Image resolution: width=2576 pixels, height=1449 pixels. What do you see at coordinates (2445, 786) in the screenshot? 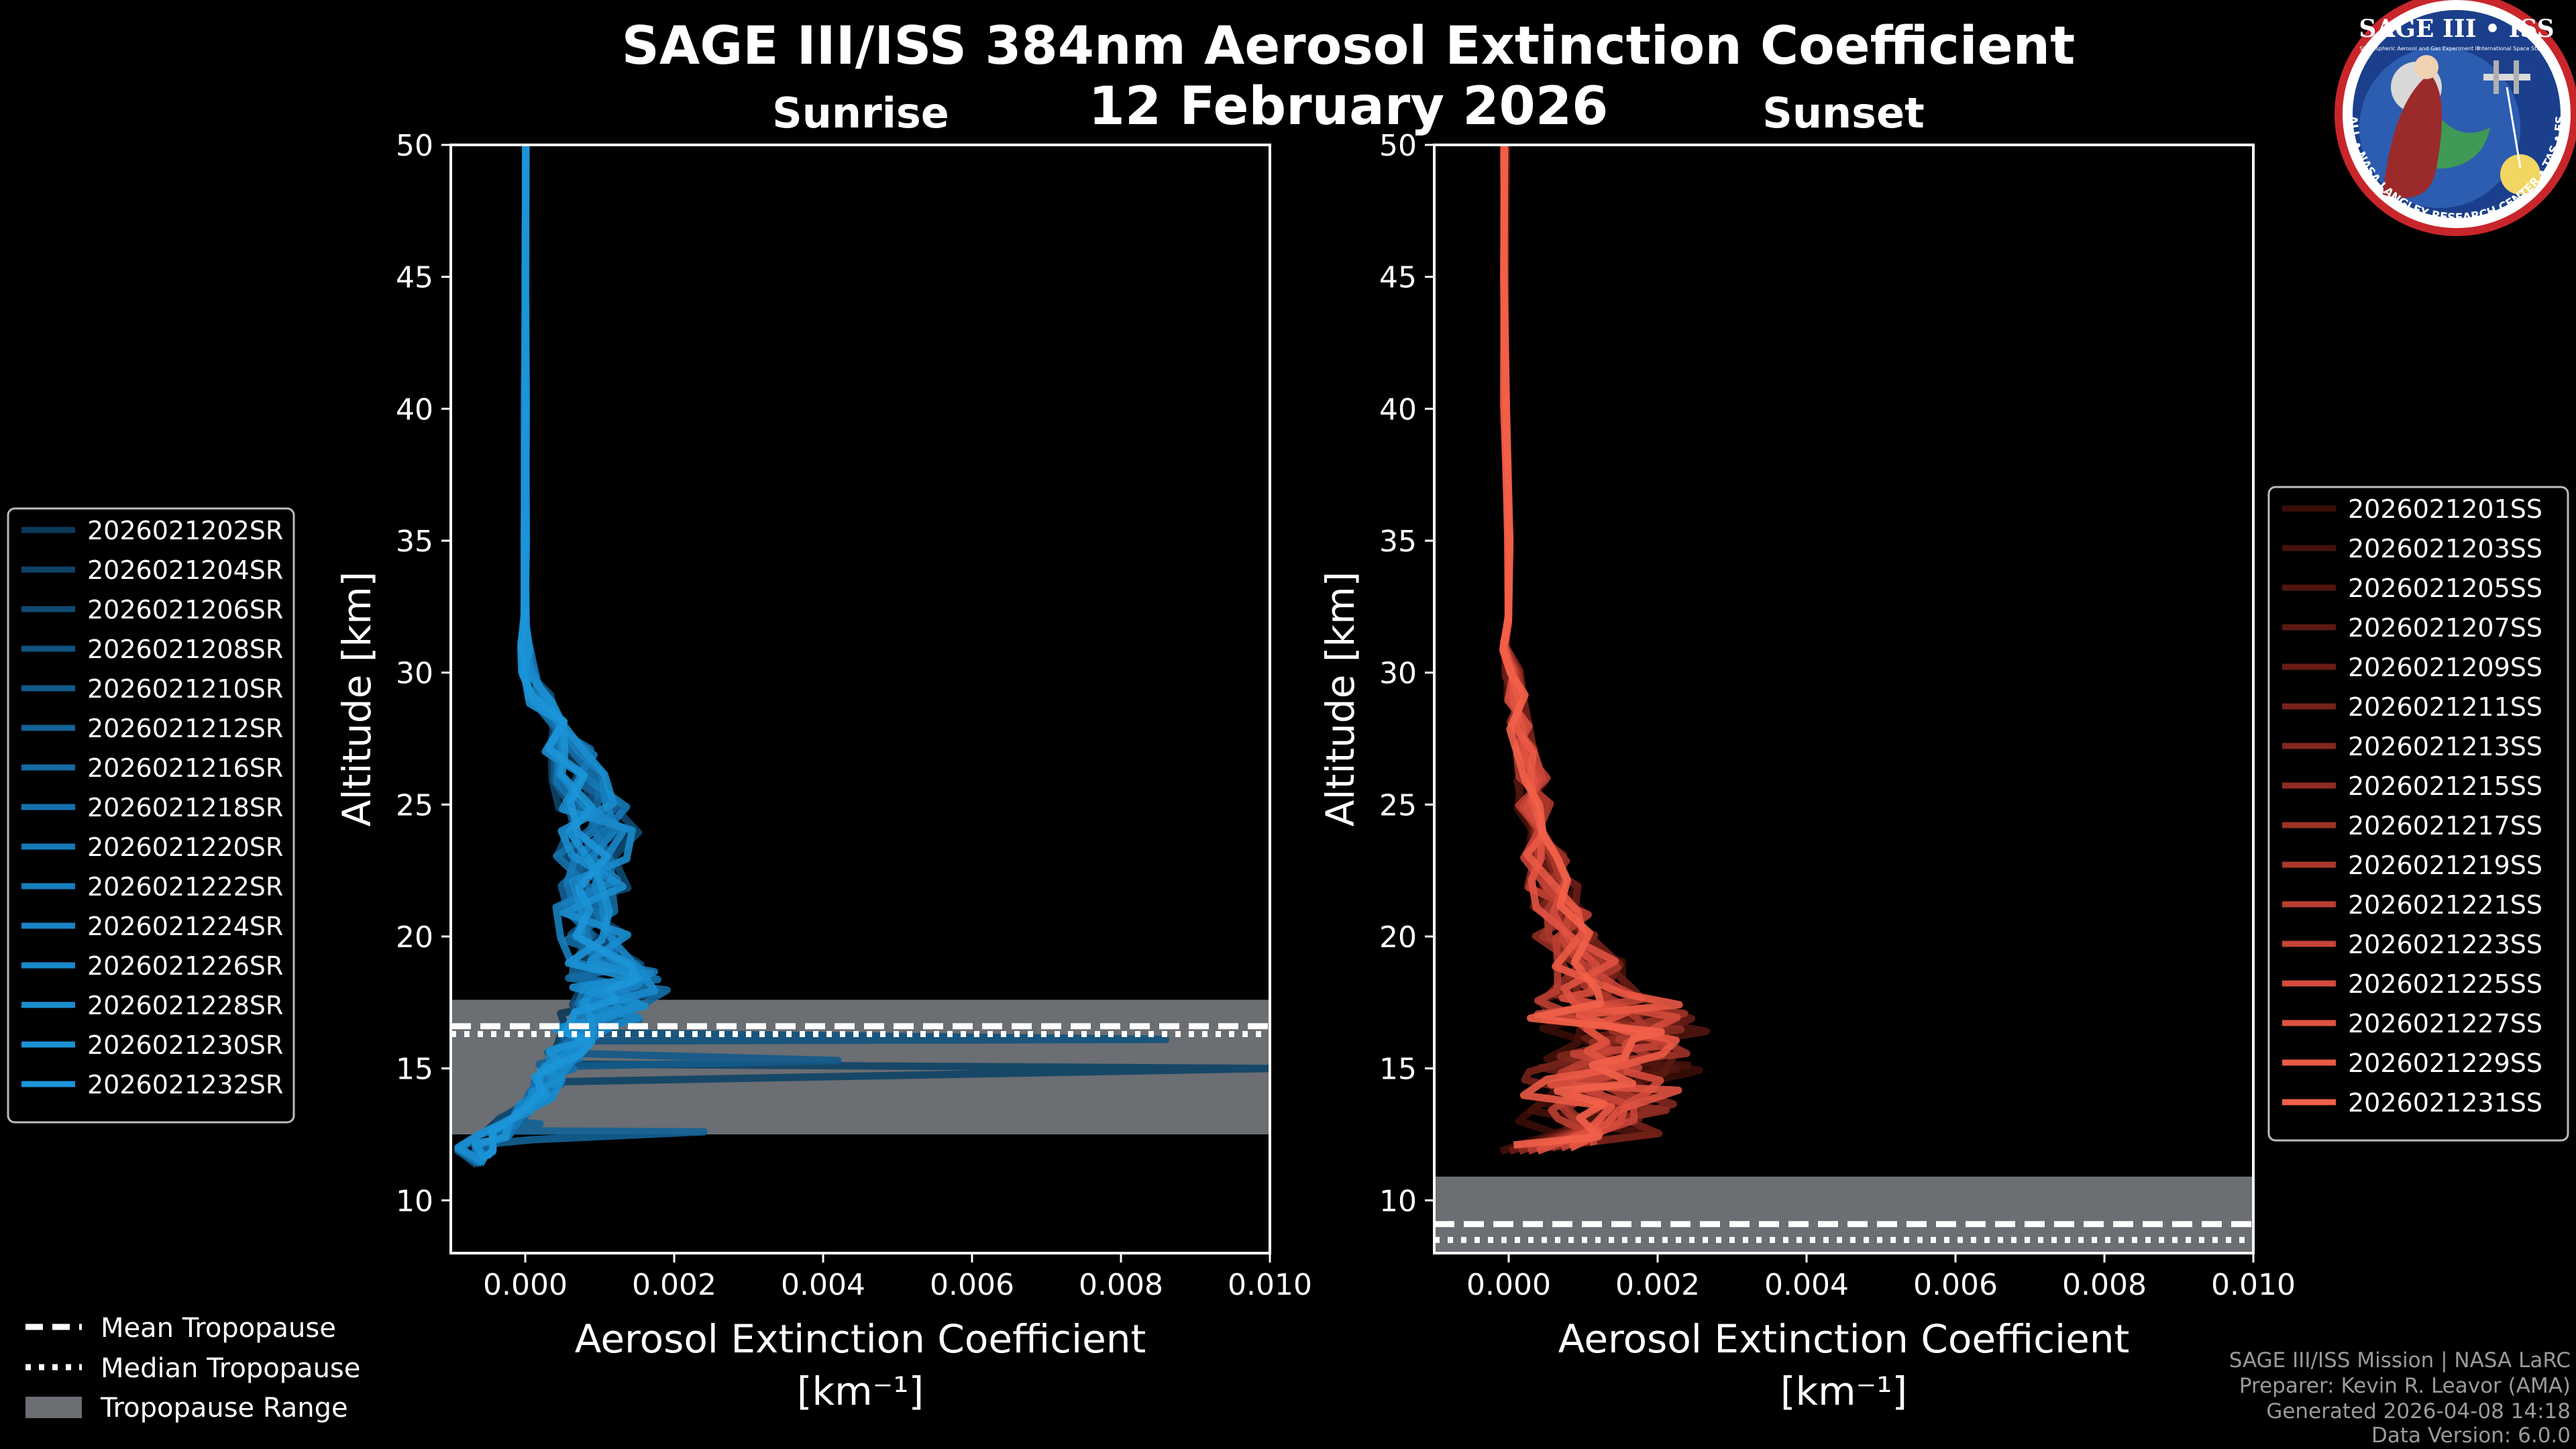
I see `legend-entry-2026021215SS: 2026021215SS` at bounding box center [2445, 786].